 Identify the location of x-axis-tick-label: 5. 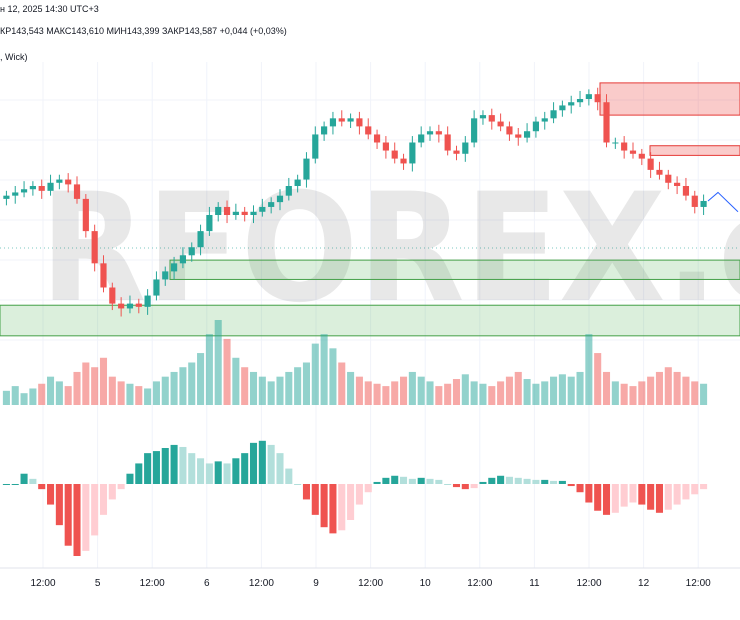
(98, 583).